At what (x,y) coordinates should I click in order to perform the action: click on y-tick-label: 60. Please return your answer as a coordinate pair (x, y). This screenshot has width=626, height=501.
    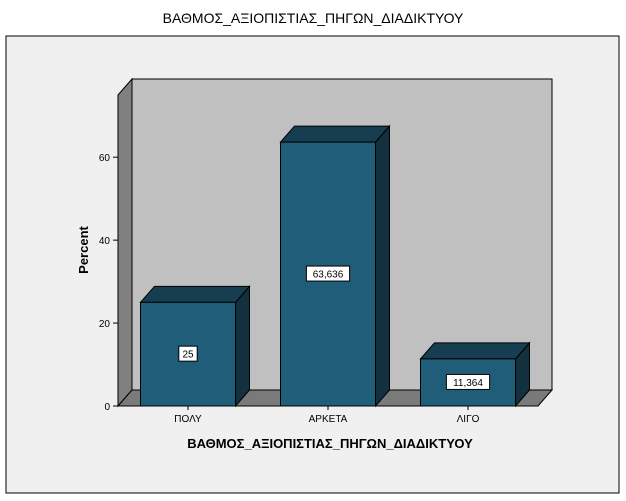
    Looking at the image, I should click on (105, 158).